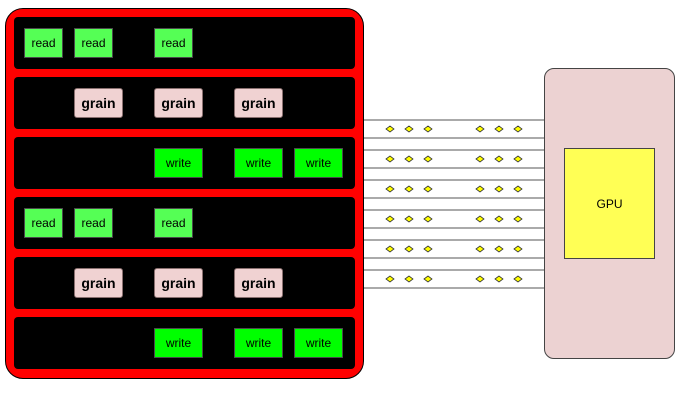 The height and width of the screenshot is (407, 695). I want to click on lane-grain-2: grain grain grain, so click(184, 283).